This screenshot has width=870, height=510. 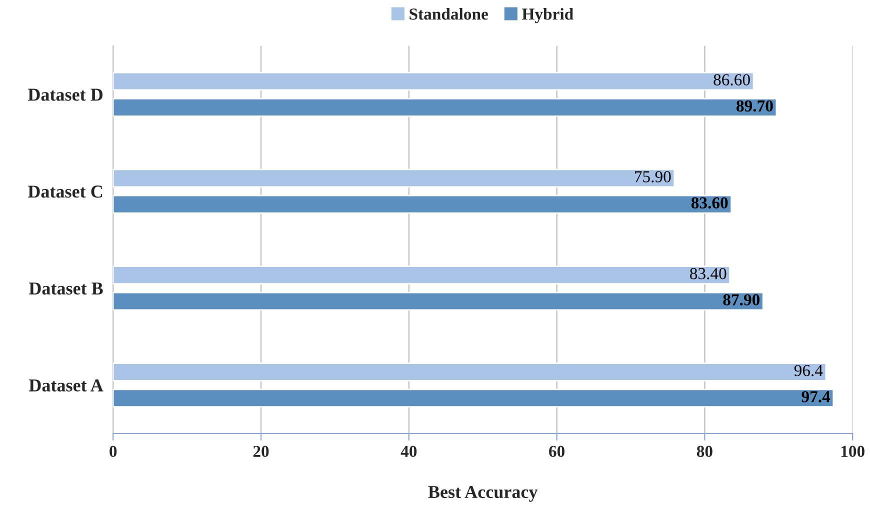 What do you see at coordinates (66, 385) in the screenshot?
I see `y-tick-label: Dataset A` at bounding box center [66, 385].